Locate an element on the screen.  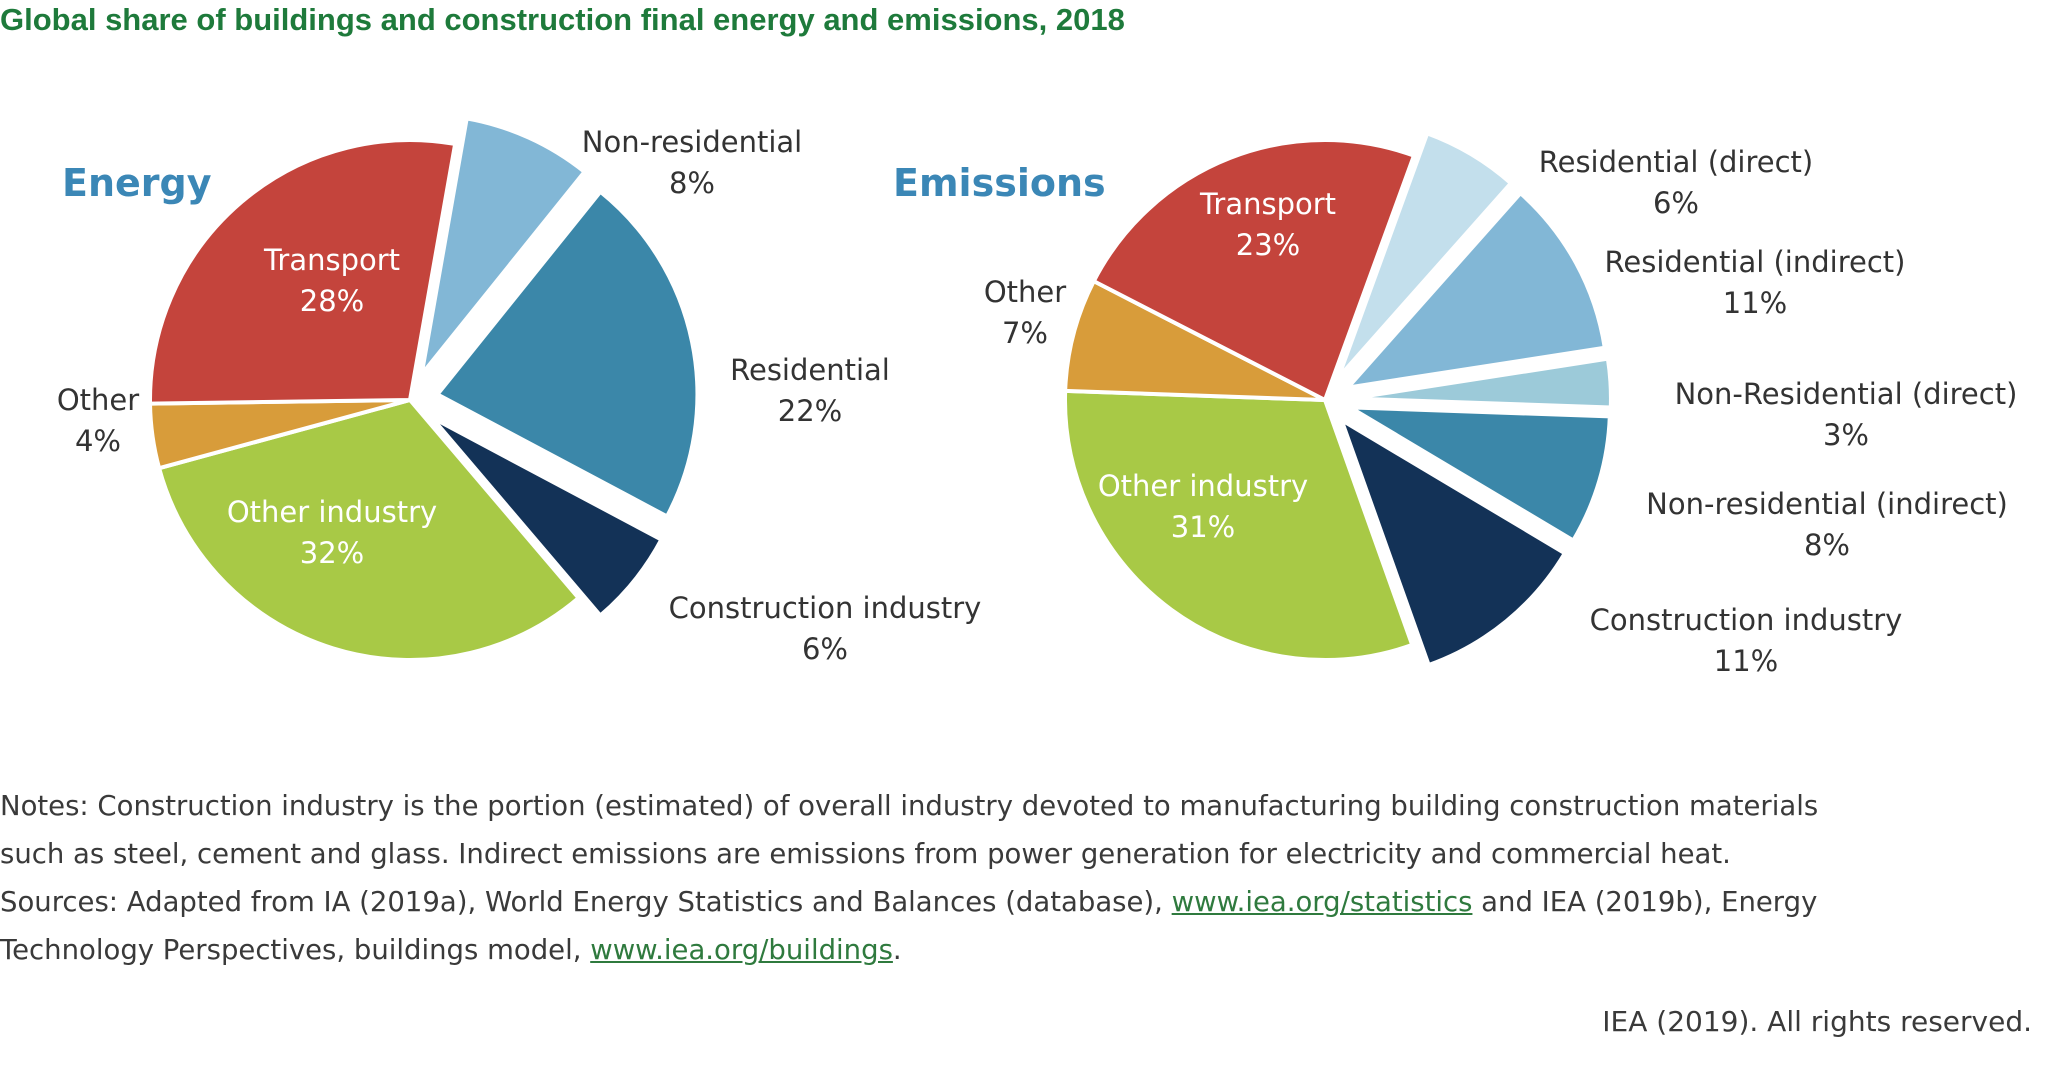
energy-label-construction-industry: Construction industry is located at coordinates (825, 608).